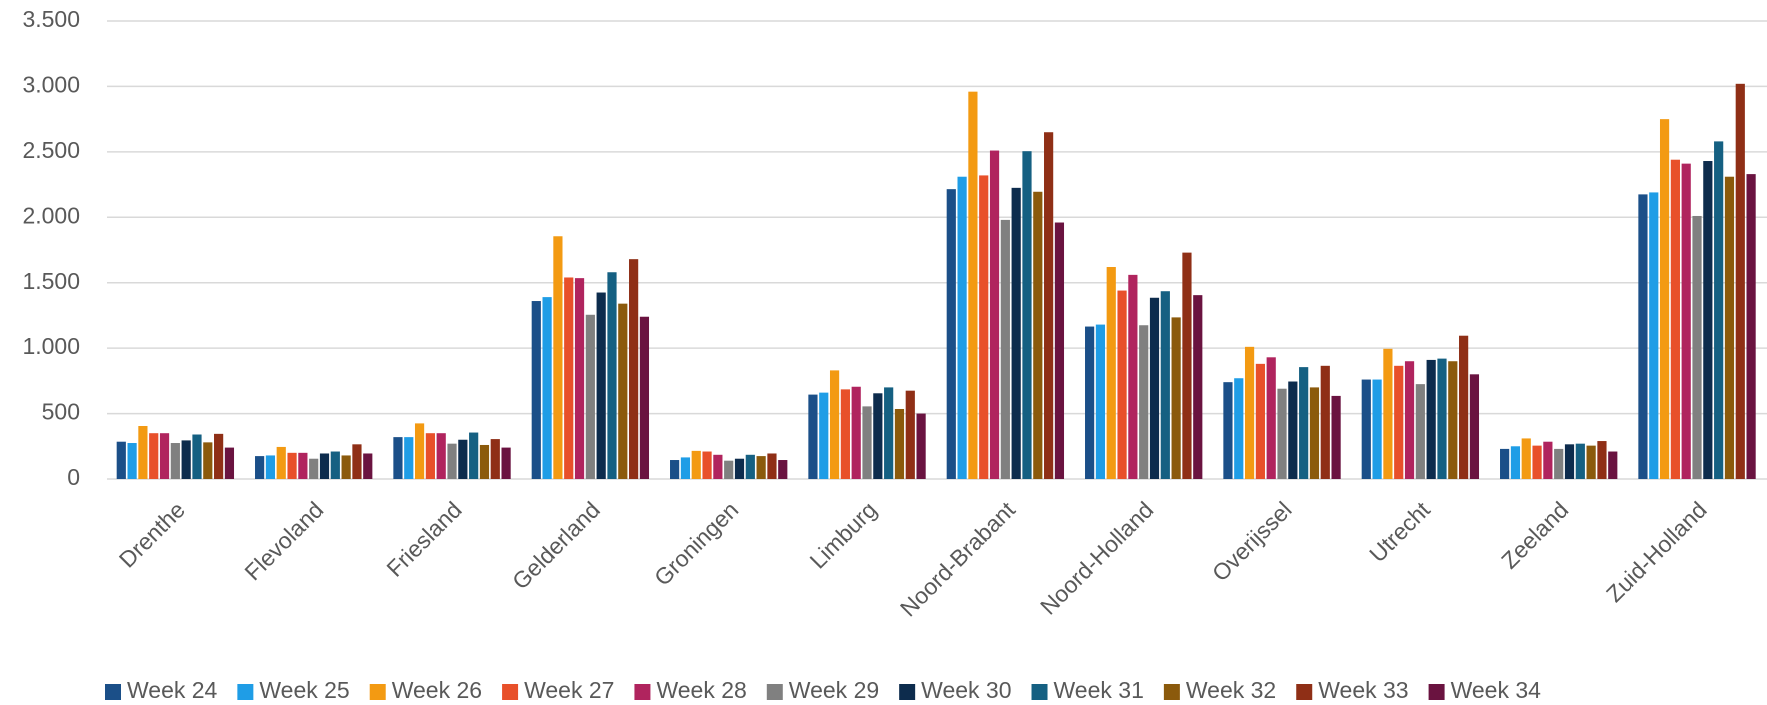 The height and width of the screenshot is (705, 1767). I want to click on legend-label: Week 27, so click(569, 690).